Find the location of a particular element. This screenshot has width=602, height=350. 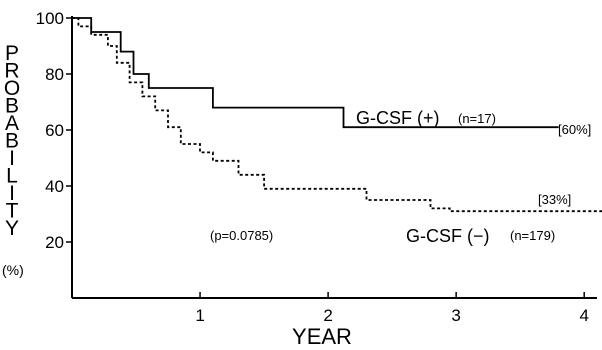

y-axis-title-char: L is located at coordinates (12, 176).